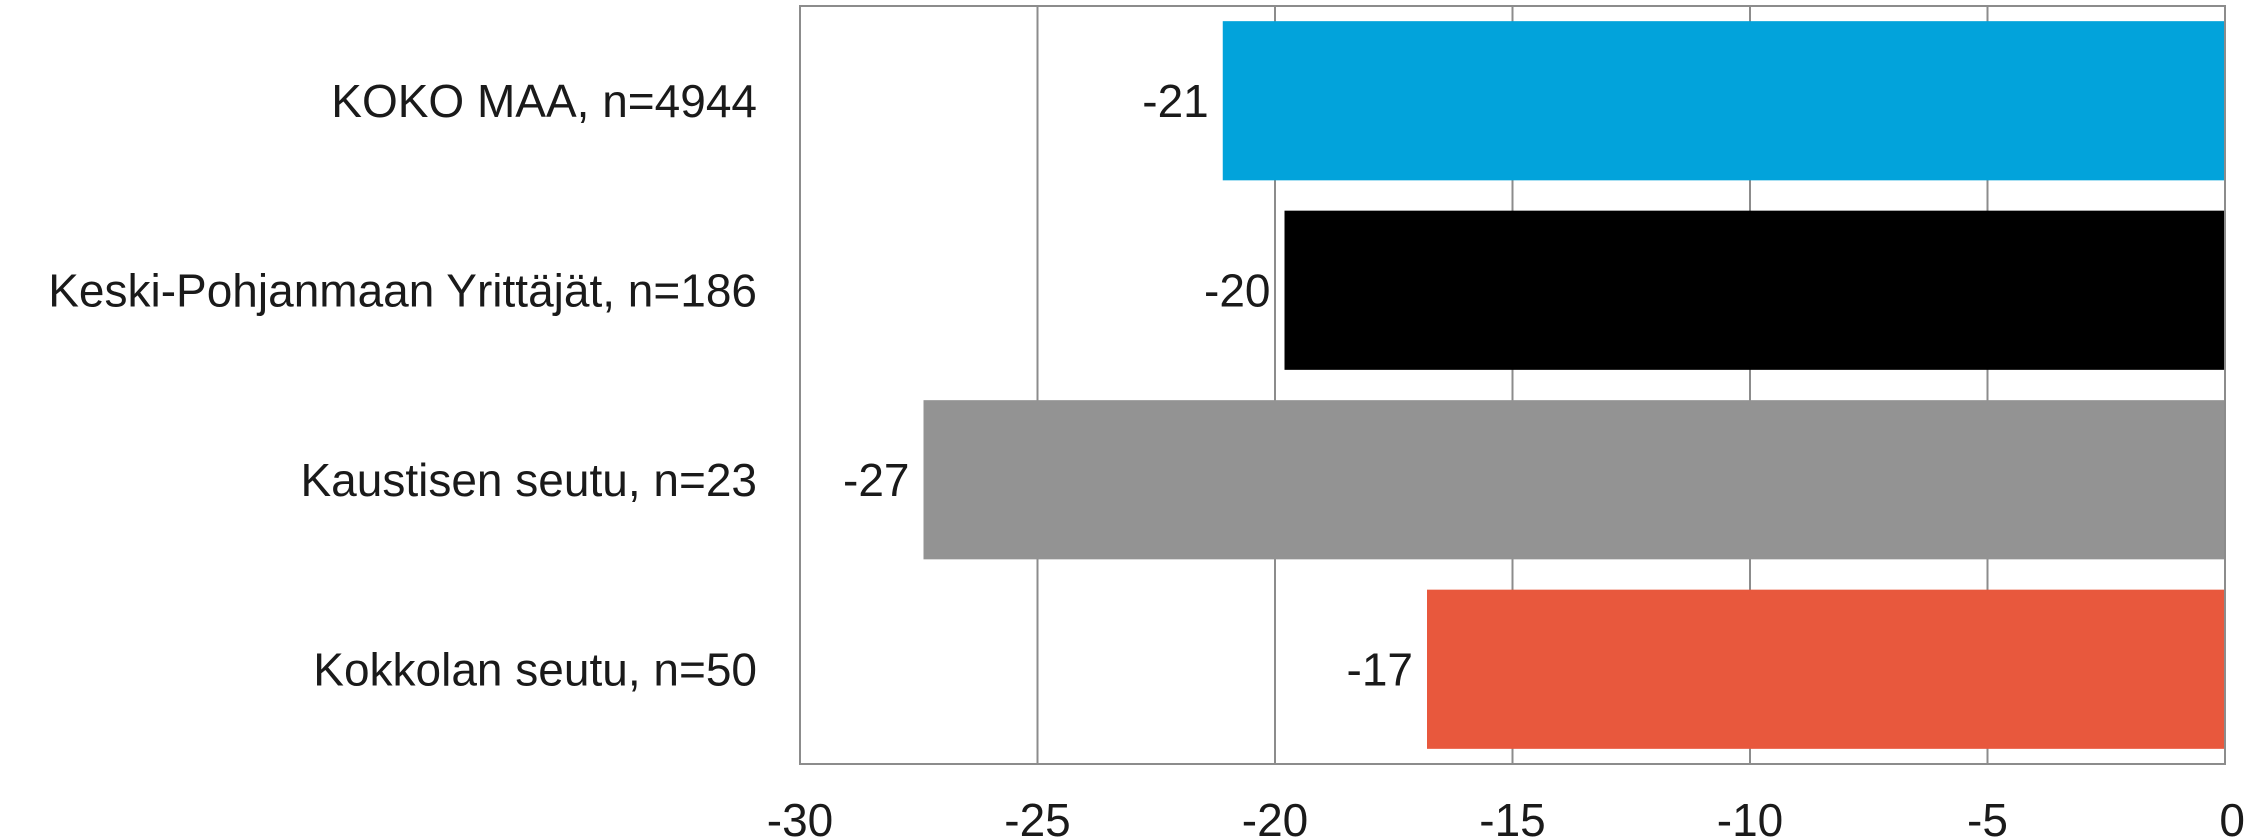 The height and width of the screenshot is (838, 2246). What do you see at coordinates (1512, 816) in the screenshot?
I see `x-tick-label: -15` at bounding box center [1512, 816].